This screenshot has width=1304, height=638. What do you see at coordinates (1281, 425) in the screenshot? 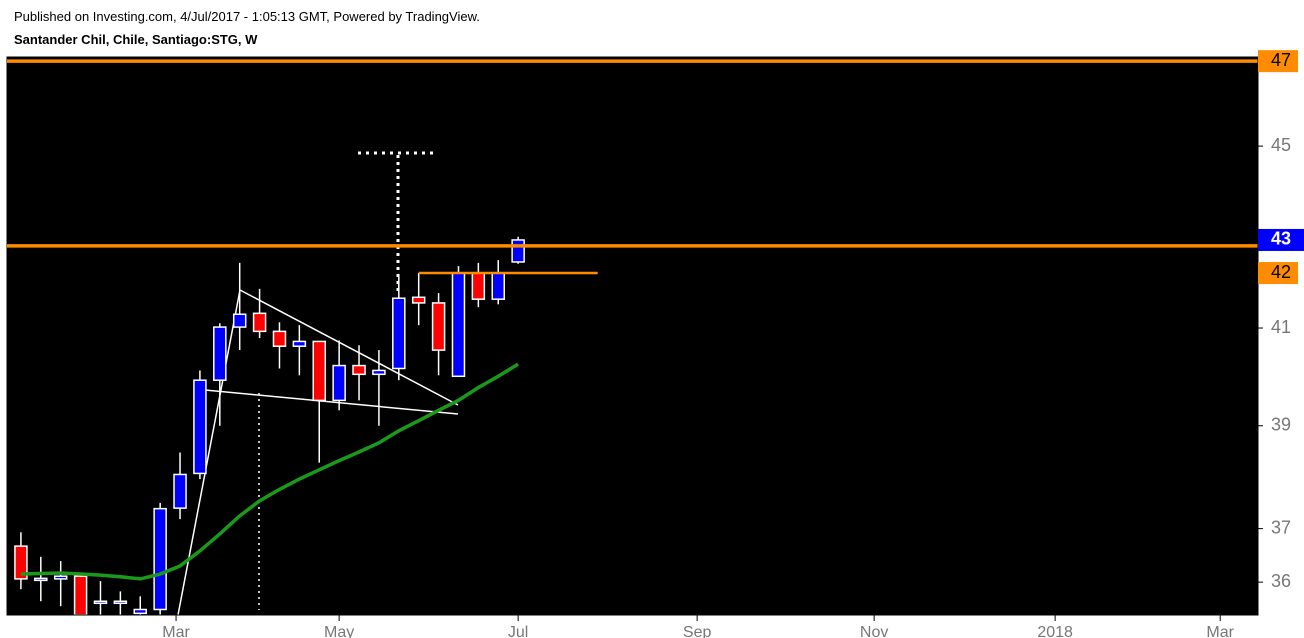
I see `y-tick-label: 39` at bounding box center [1281, 425].